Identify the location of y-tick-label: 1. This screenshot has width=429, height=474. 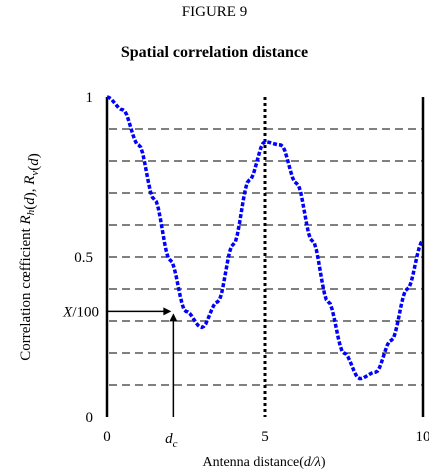
(90, 98).